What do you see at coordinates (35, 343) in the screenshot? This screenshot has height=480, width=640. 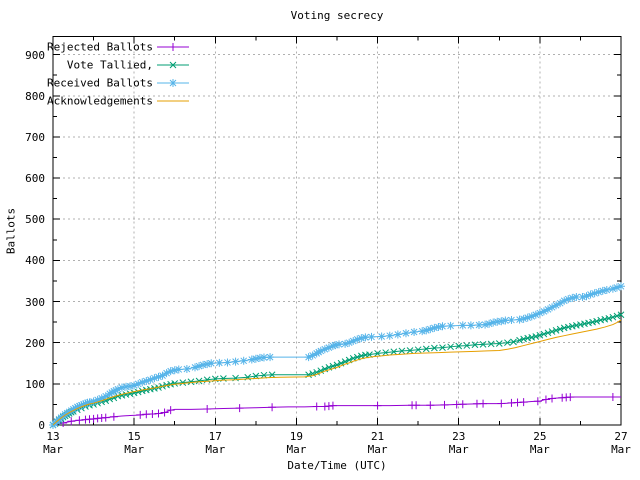 I see `y-tick-label-200: 200` at bounding box center [35, 343].